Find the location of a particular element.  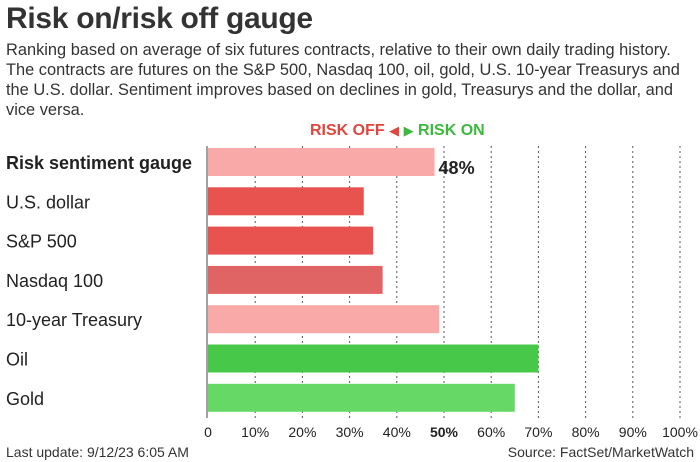

category-label: Oil is located at coordinates (17, 360).